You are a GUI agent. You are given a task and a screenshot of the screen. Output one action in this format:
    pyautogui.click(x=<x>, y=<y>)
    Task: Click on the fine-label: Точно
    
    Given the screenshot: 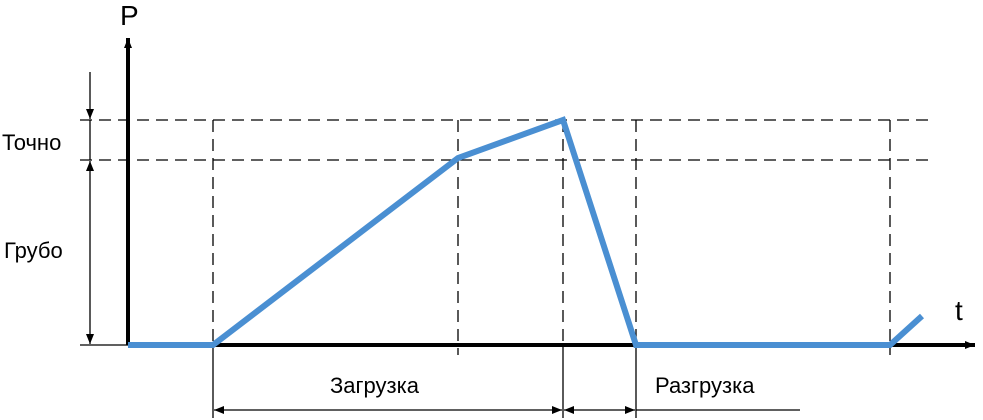 What is the action you would take?
    pyautogui.click(x=31, y=142)
    